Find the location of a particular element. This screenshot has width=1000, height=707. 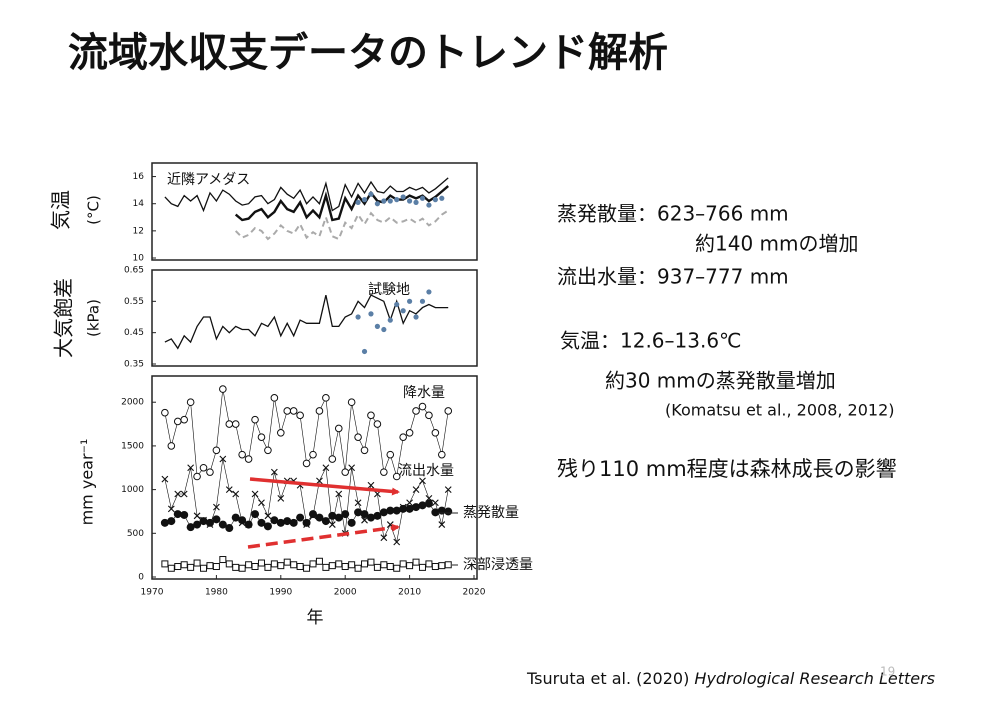

y-axis-label: 大気飽差 is located at coordinates (64, 318).